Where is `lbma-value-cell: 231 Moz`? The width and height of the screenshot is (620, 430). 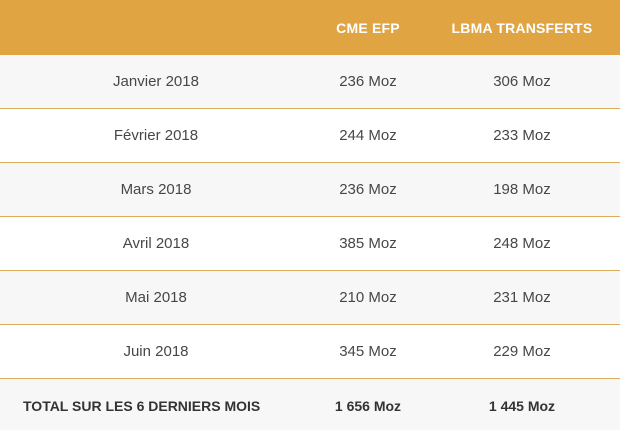 lbma-value-cell: 231 Moz is located at coordinates (522, 297).